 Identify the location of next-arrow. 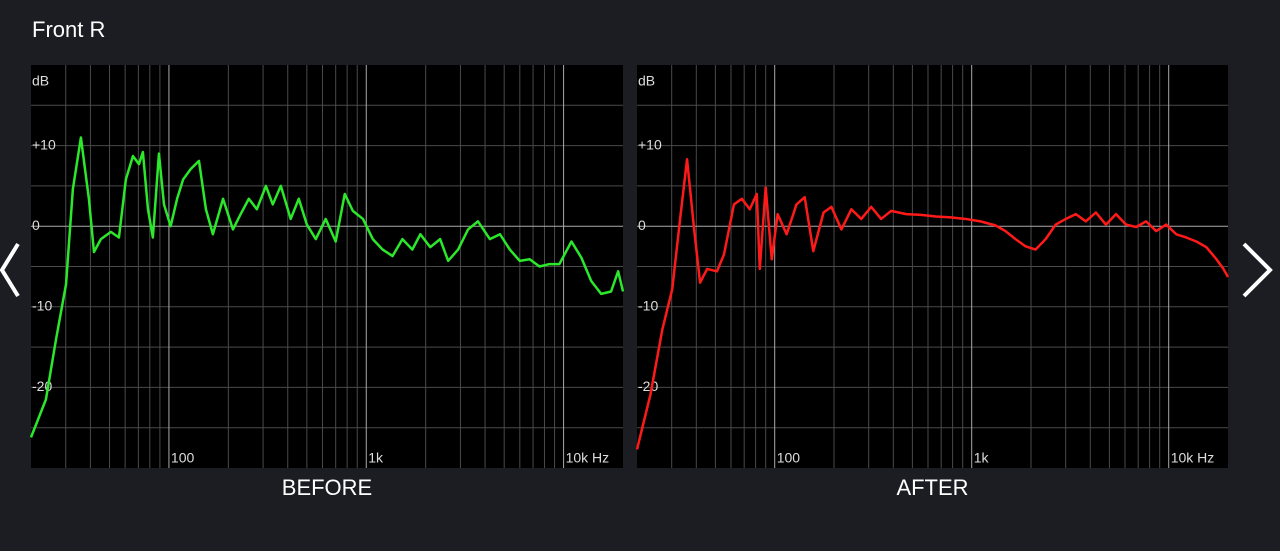
(1257, 270).